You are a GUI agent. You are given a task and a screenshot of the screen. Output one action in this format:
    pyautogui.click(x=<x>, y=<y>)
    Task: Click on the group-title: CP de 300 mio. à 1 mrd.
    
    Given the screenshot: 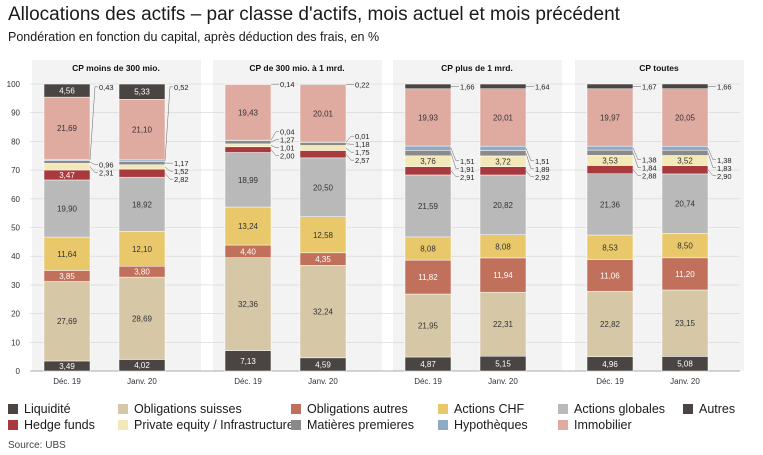 What is the action you would take?
    pyautogui.click(x=296, y=68)
    